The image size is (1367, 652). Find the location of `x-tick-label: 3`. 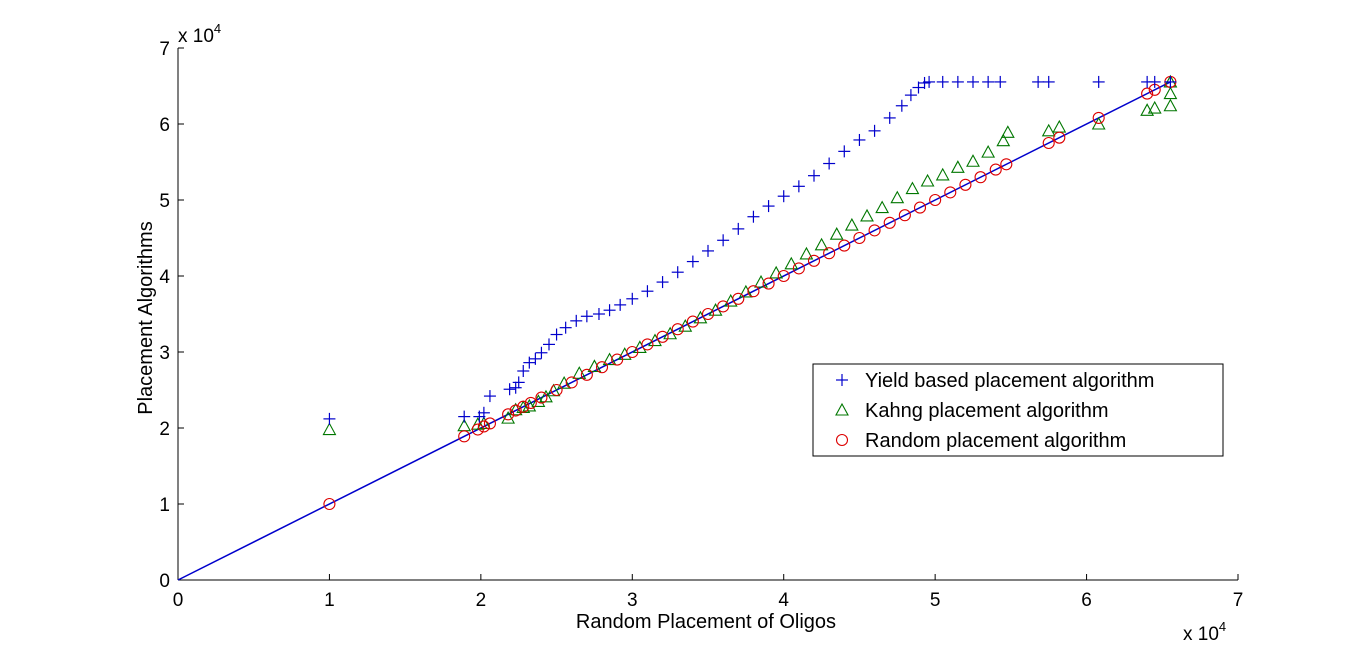

x-tick-label: 3 is located at coordinates (632, 600).